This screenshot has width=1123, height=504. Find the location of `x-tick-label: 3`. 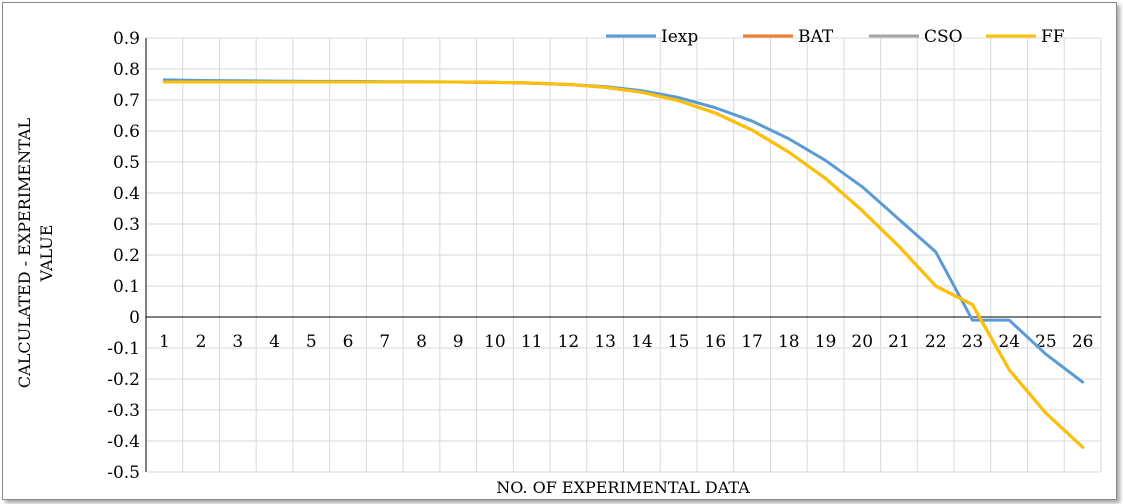

x-tick-label: 3 is located at coordinates (237, 342).